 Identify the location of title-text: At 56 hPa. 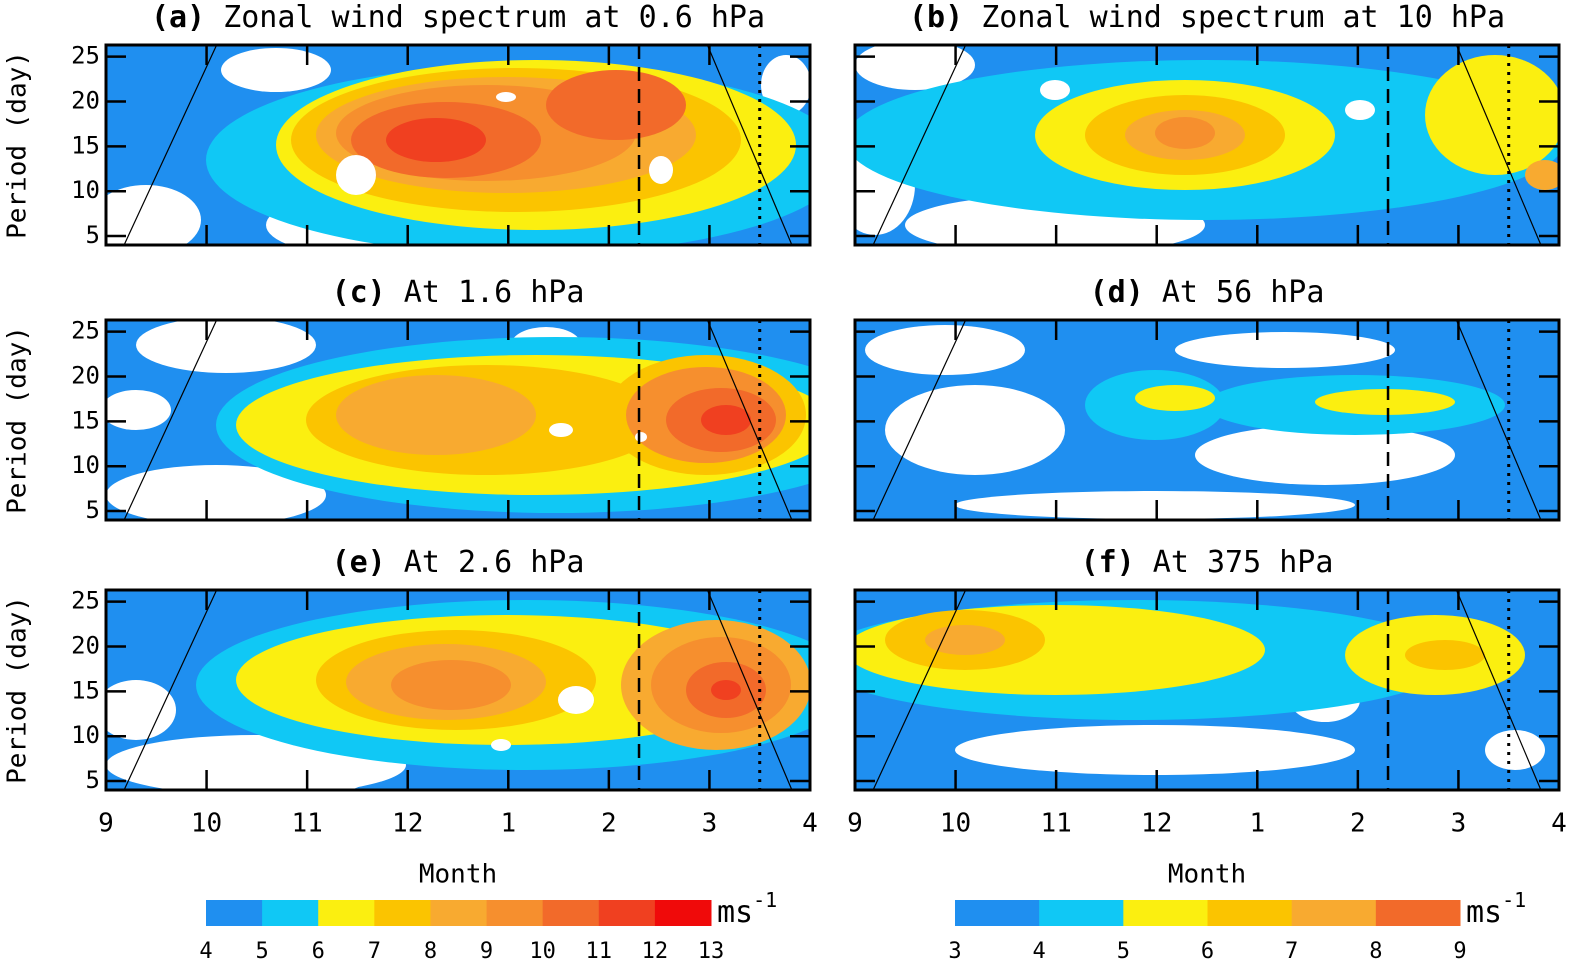
(1234, 292).